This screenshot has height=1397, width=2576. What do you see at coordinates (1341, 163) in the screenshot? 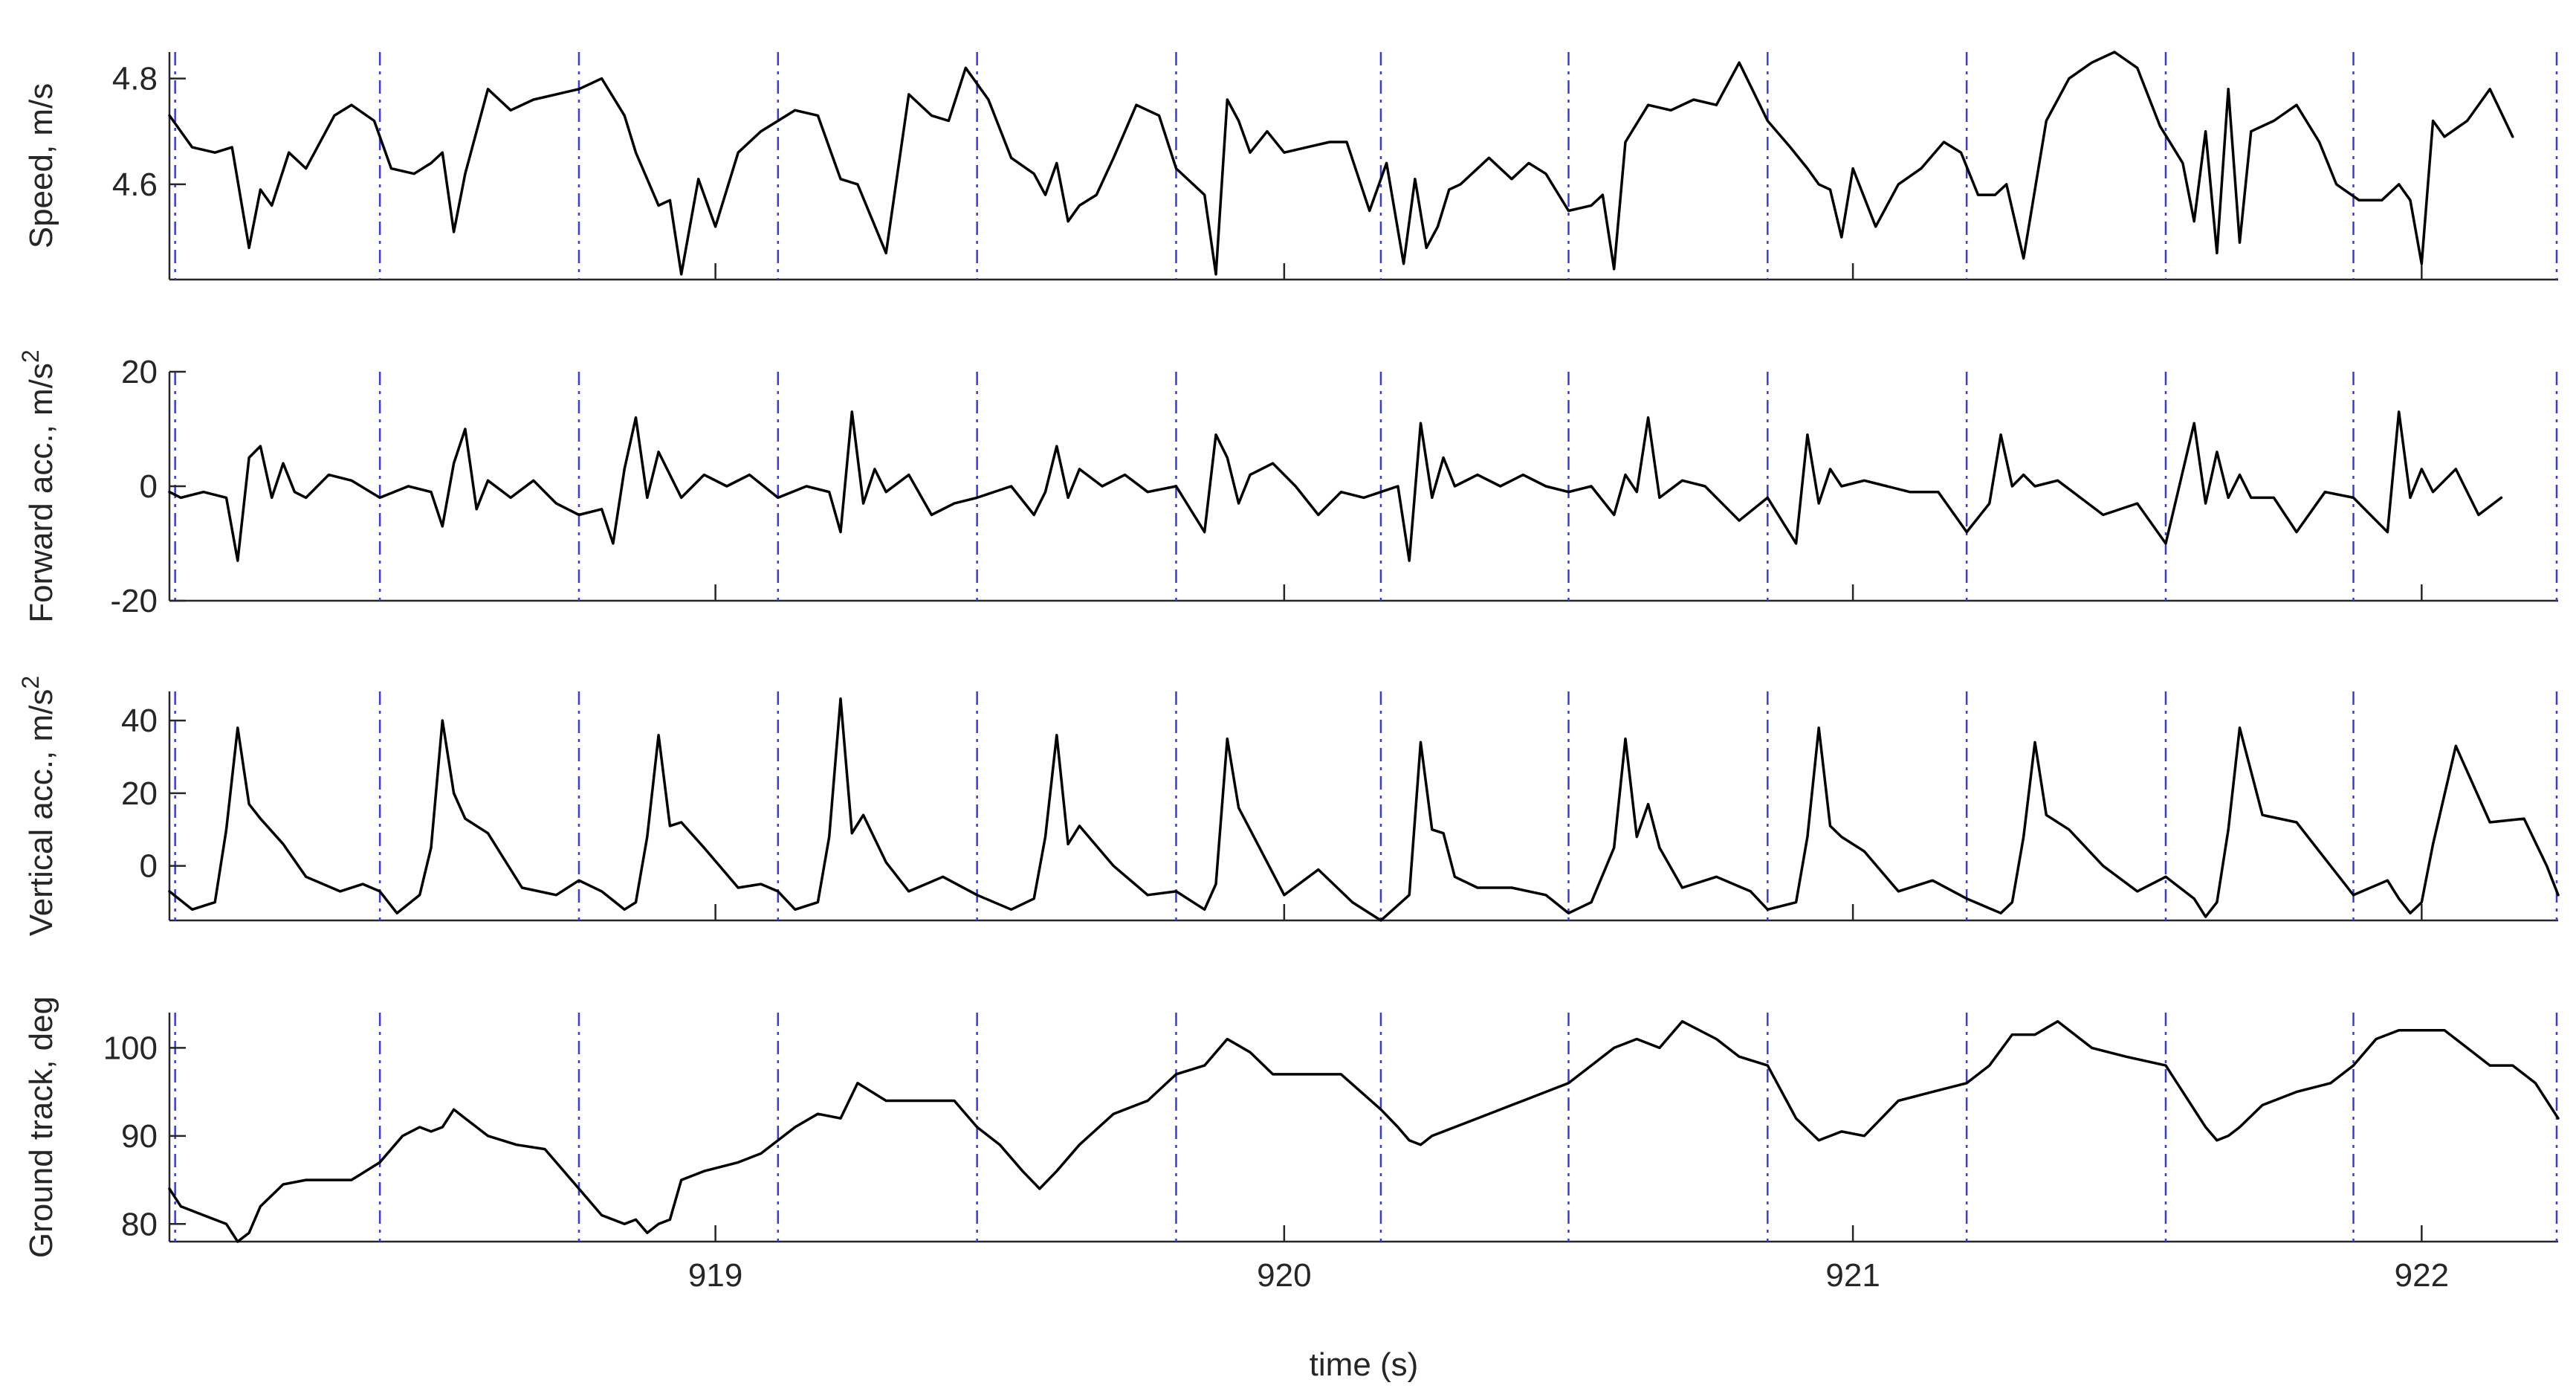
I see `speed-series-line` at bounding box center [1341, 163].